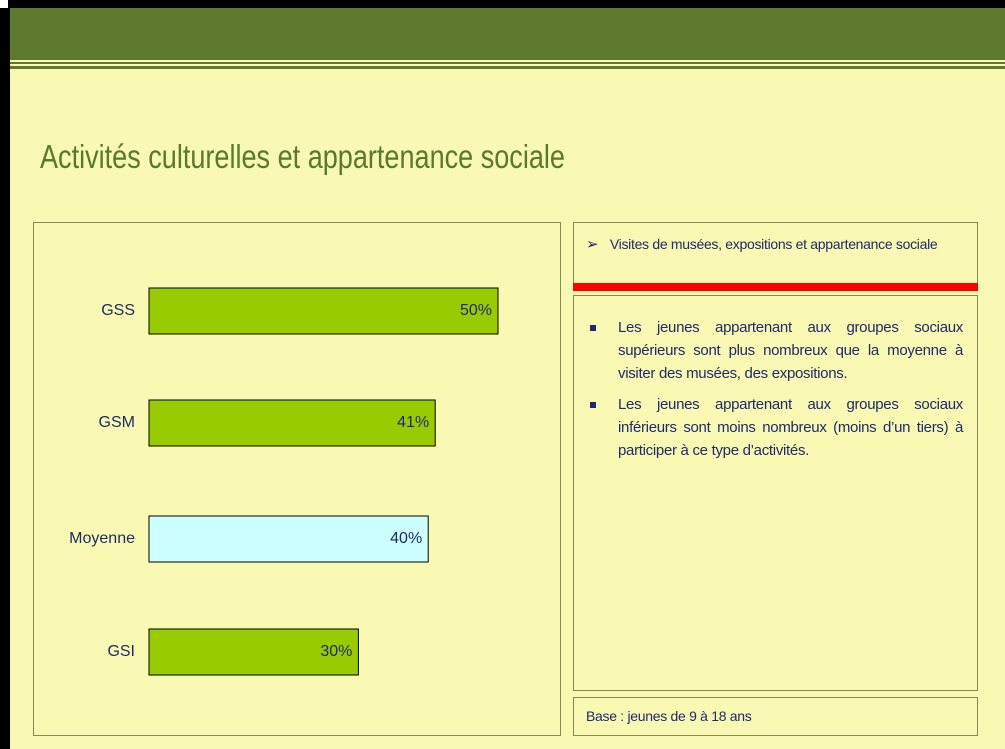  Describe the element at coordinates (502, 4) in the screenshot. I see `top-border` at that location.